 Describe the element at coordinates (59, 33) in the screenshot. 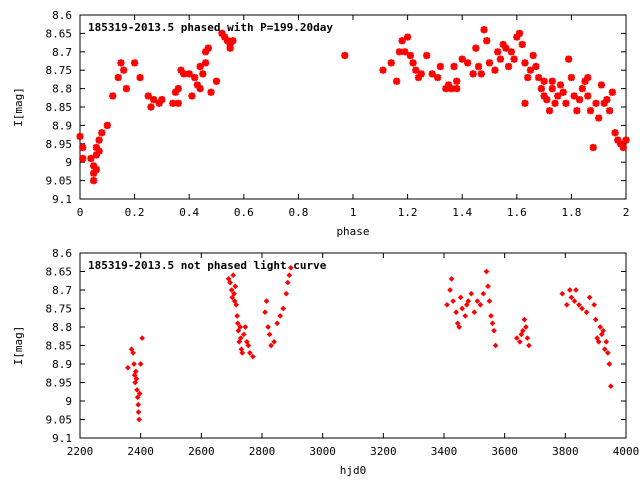

I see `top-y-tick-label: 8.65` at that location.